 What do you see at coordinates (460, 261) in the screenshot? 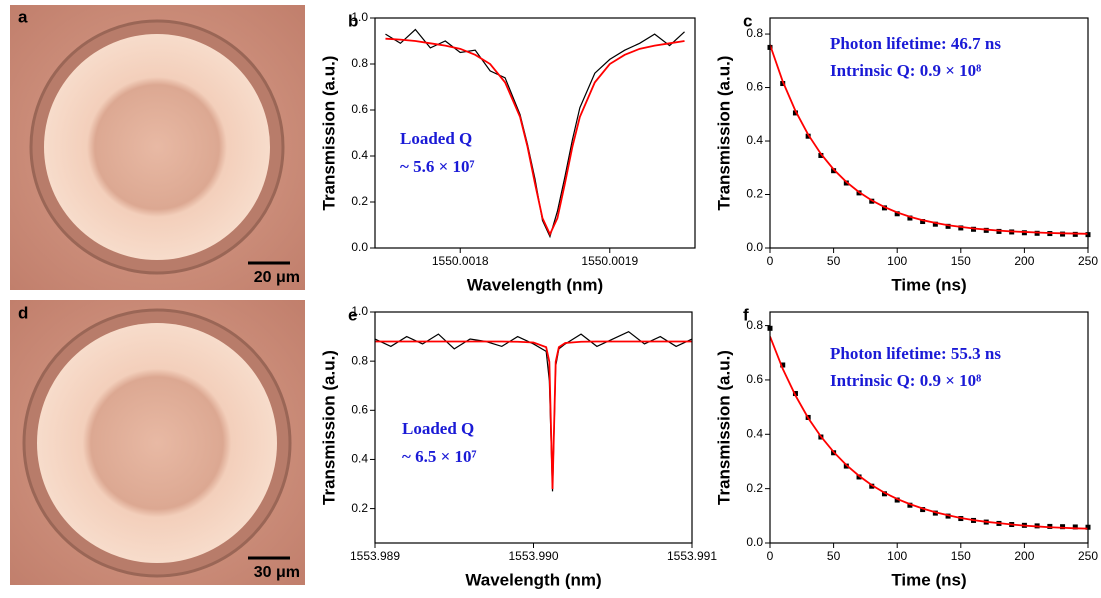
I see `x-tick-label: 1550.0018` at bounding box center [460, 261].